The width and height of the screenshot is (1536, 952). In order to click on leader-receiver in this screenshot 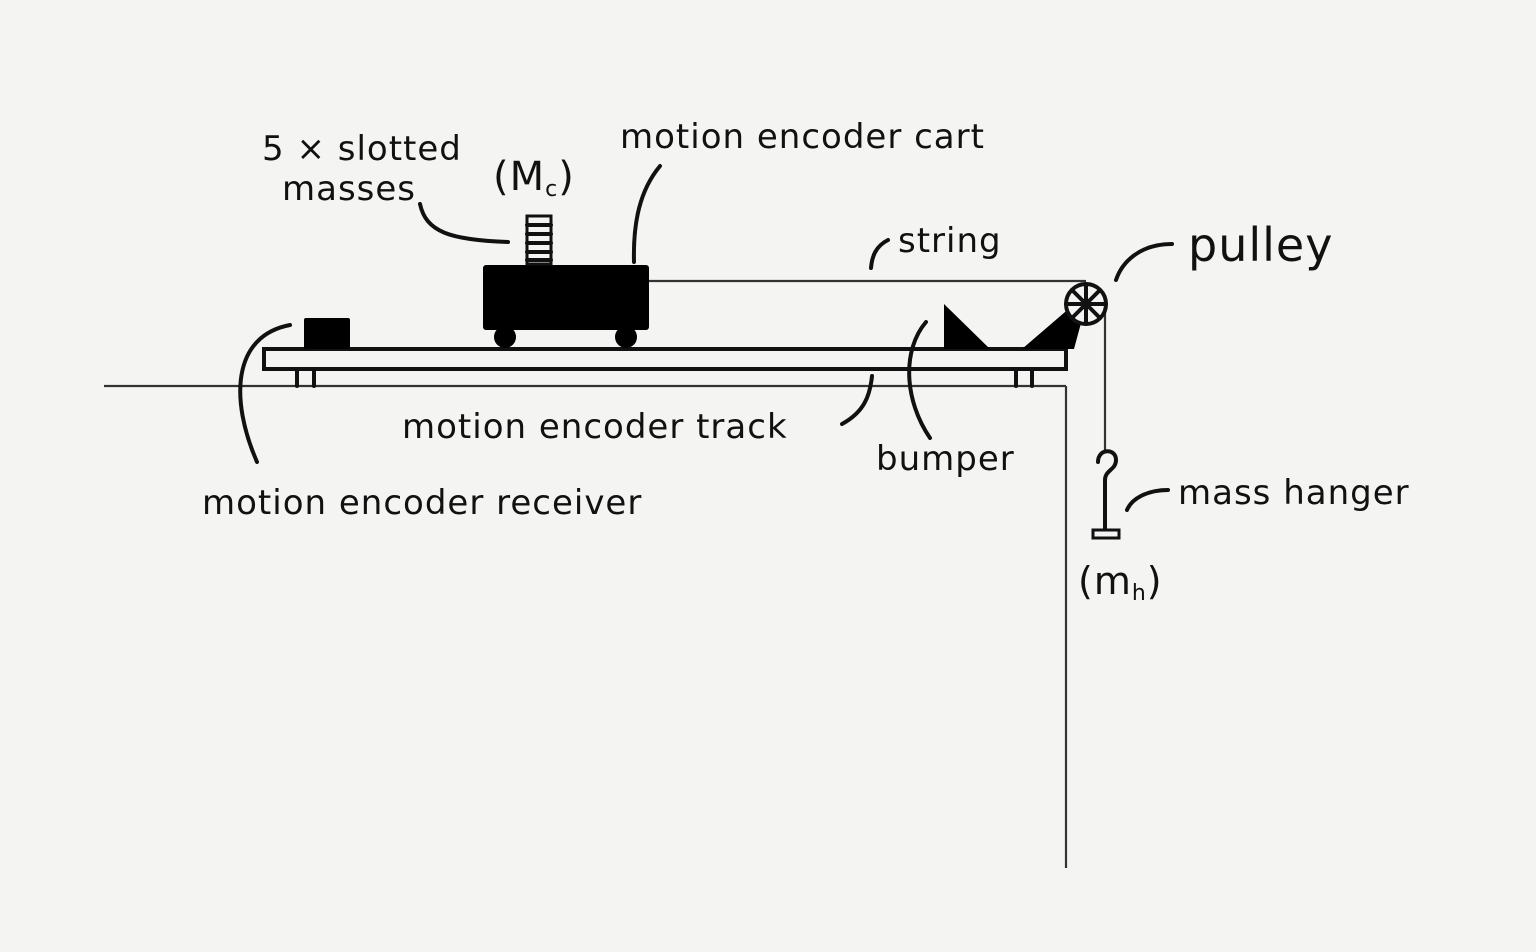, I will do `click(265, 393)`.